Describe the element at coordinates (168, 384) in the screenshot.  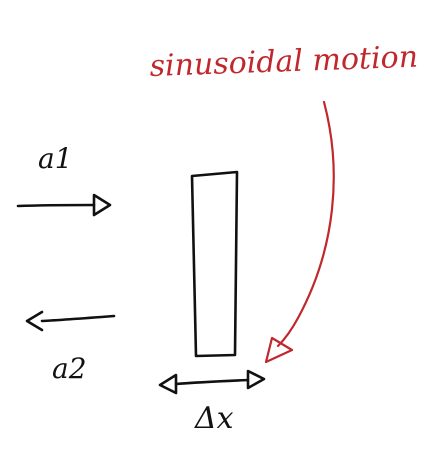
I see `displacement-left-arrowhead` at that location.